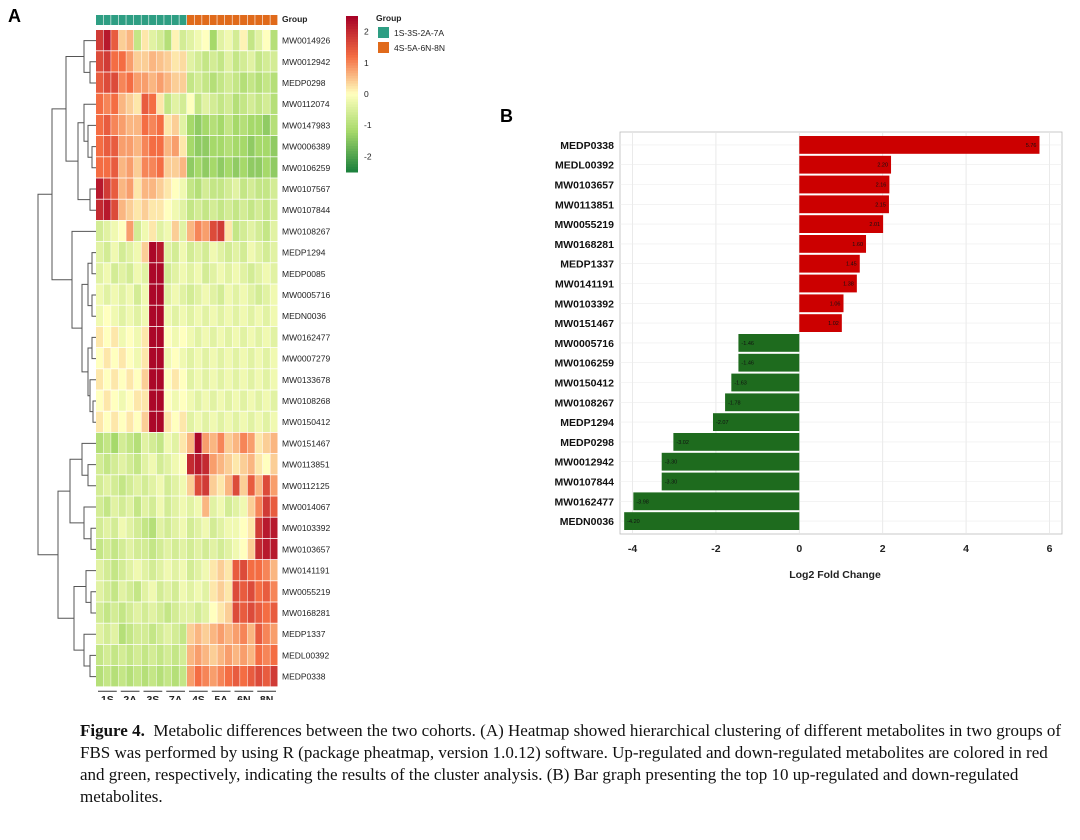 Image resolution: width=1080 pixels, height=840 pixels. Describe the element at coordinates (389, 18) in the screenshot. I see `group-legend-title: Group` at that location.